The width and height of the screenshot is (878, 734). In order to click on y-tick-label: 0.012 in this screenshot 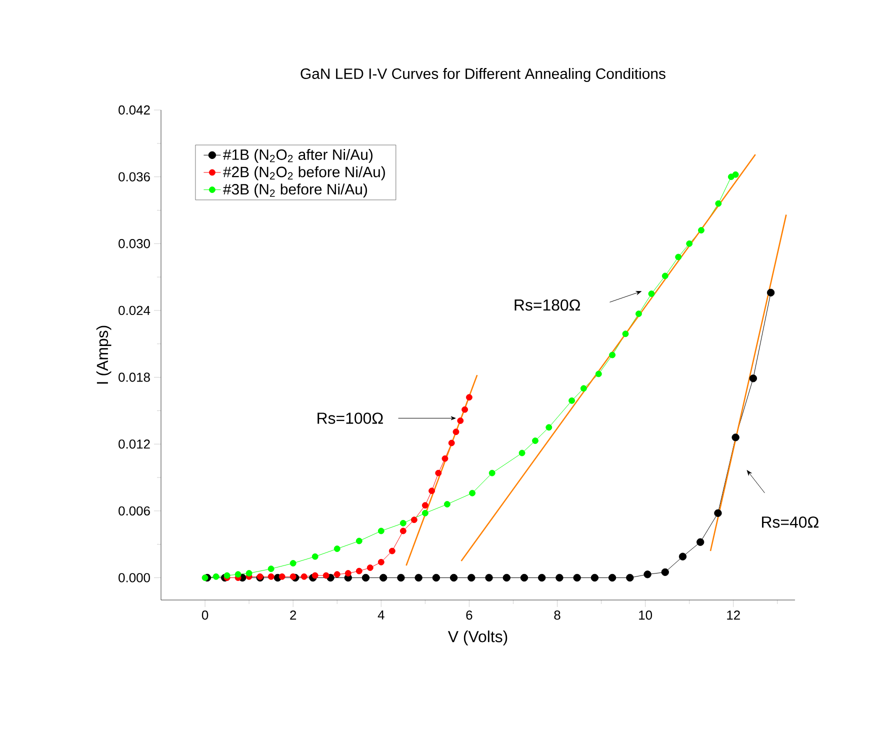, I will do `click(134, 444)`.